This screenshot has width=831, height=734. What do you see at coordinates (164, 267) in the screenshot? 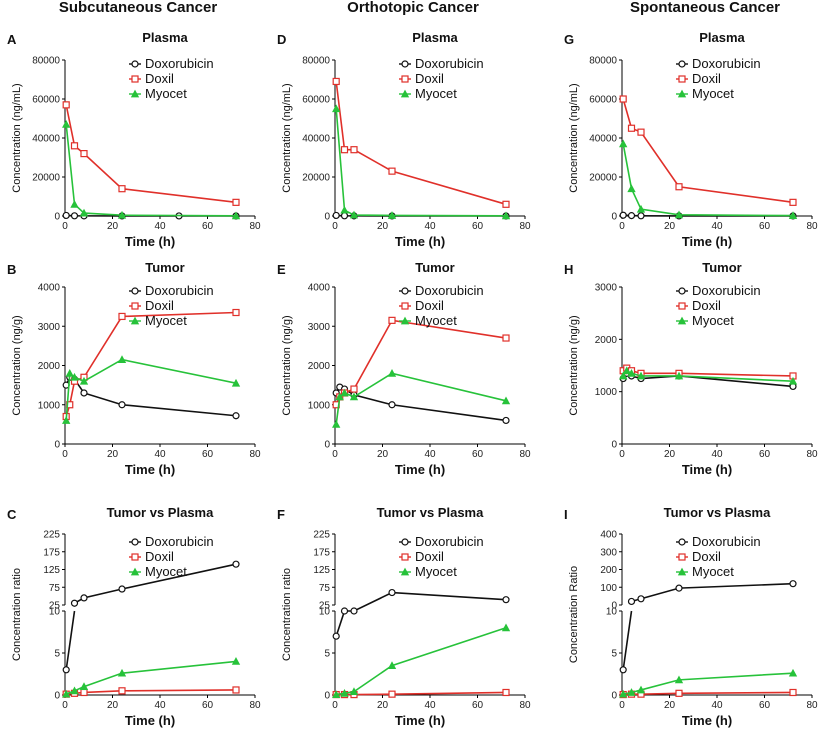
I see `panel-title: Tumor` at bounding box center [164, 267].